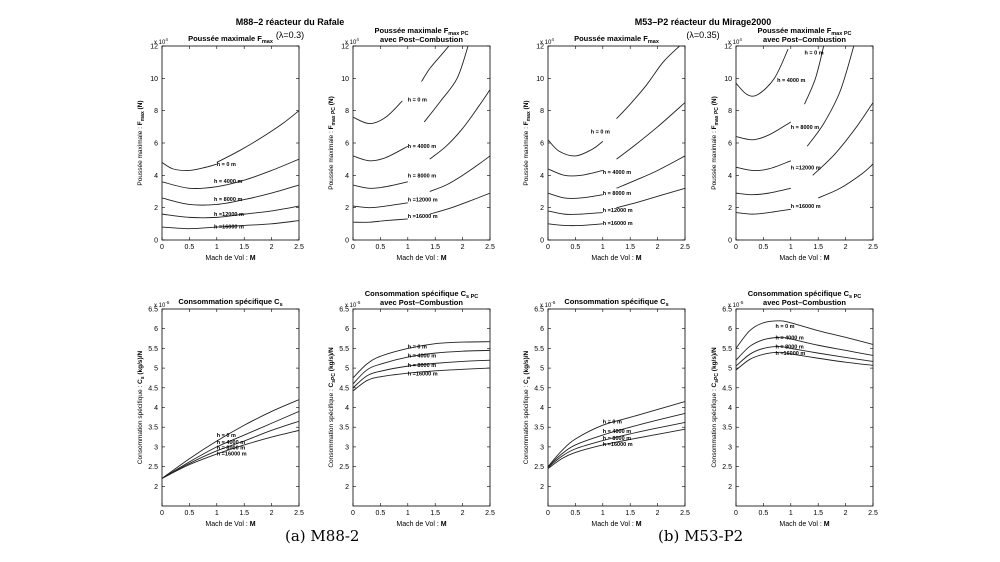  Describe the element at coordinates (141, 142) in the screenshot. I see `y-axis-label: Poussée maximale : Fmax (N)` at that location.